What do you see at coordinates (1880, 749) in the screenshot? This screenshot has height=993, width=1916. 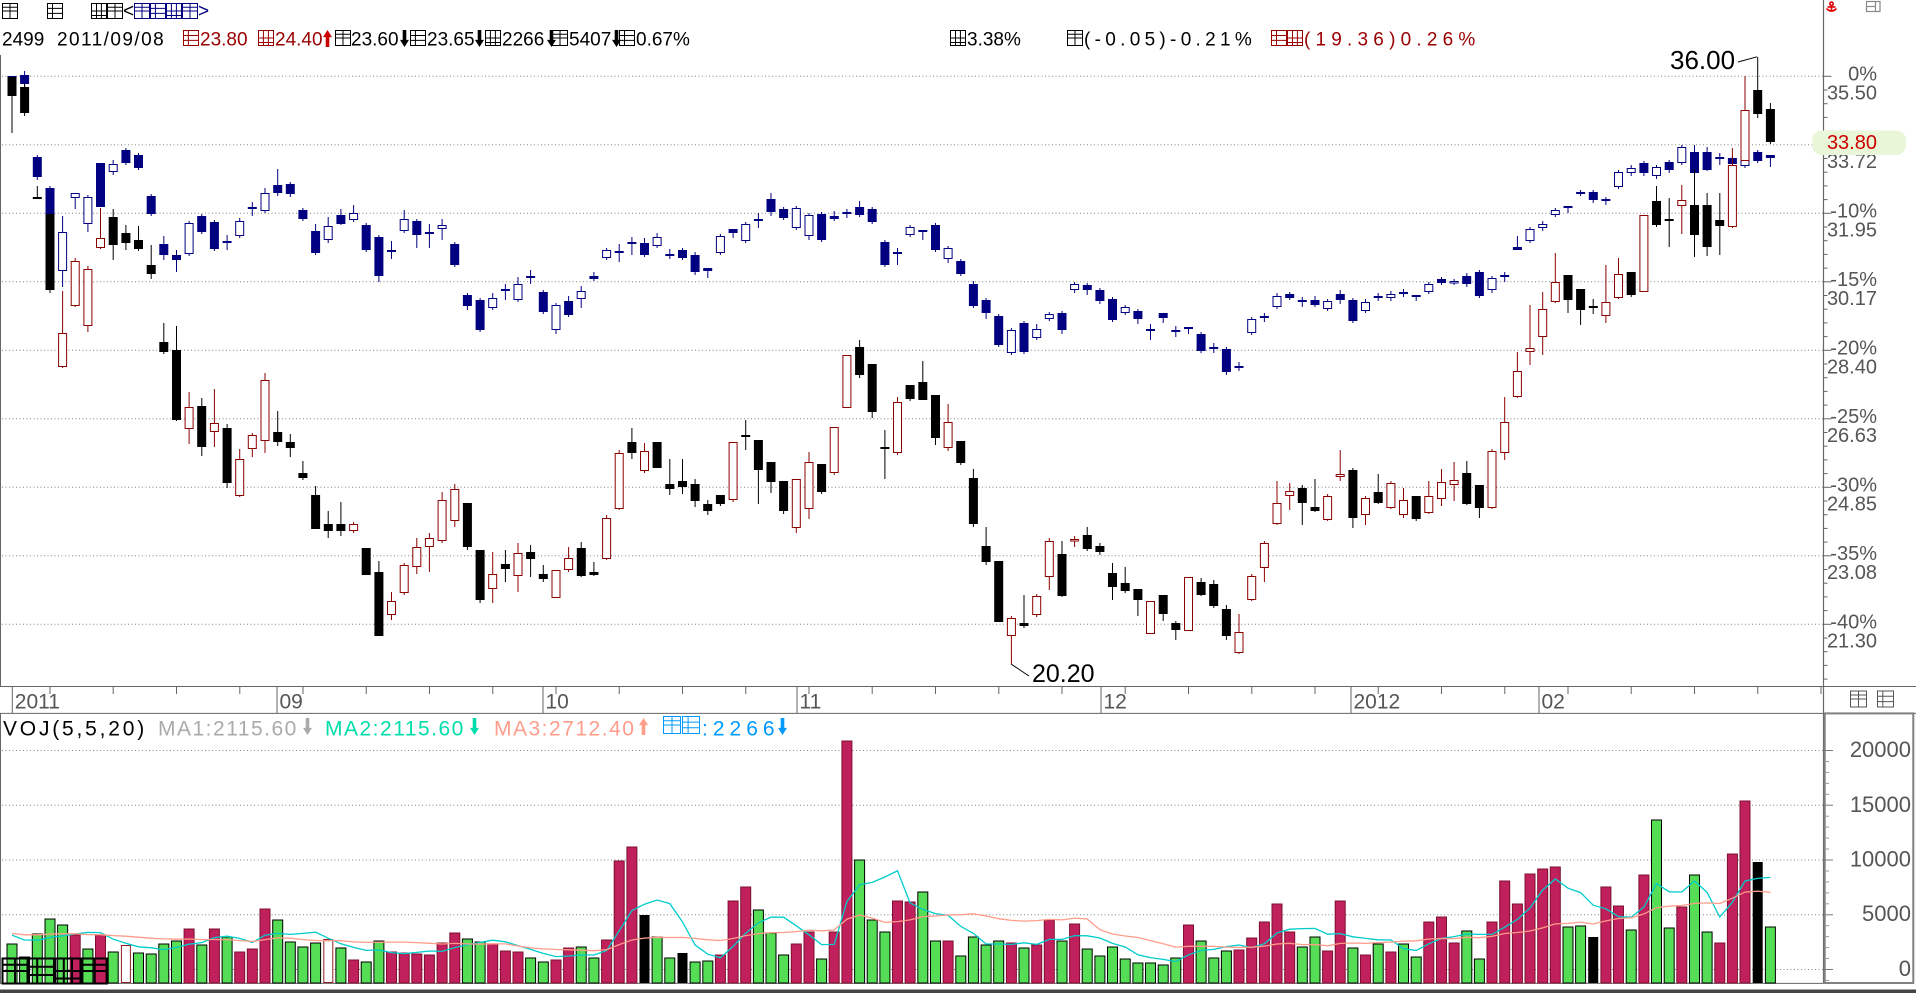 I see `svg-text: 20000` at bounding box center [1880, 749].